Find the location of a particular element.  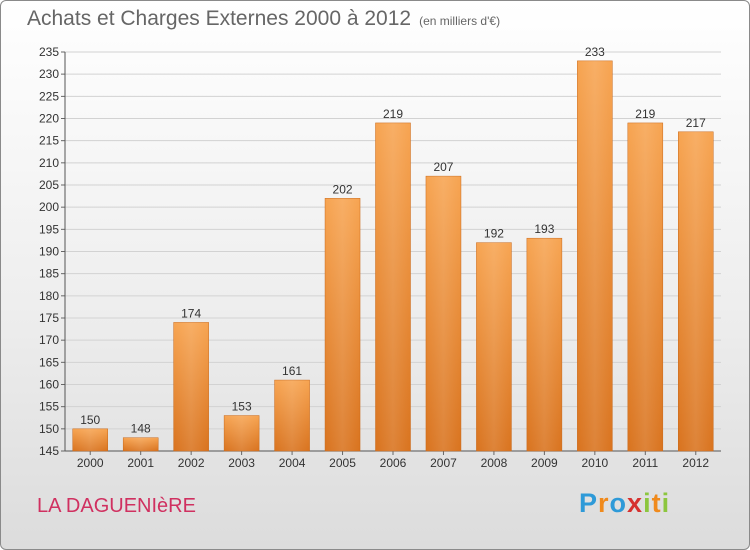

x-tick-label: 2001 is located at coordinates (140, 463).